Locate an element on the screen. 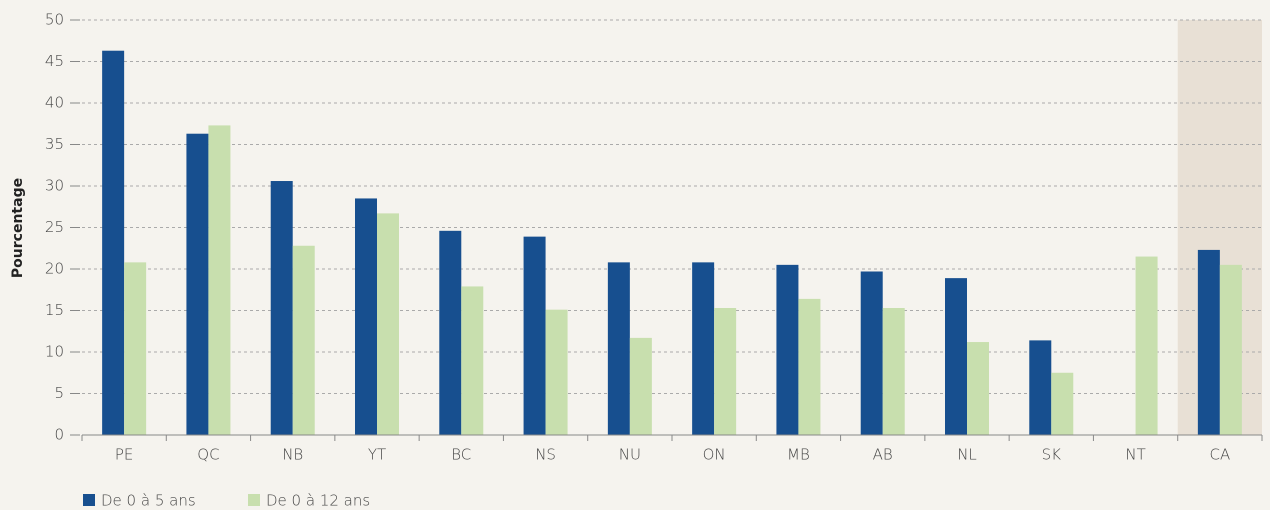 The height and width of the screenshot is (510, 1270). x-tick-label: ON is located at coordinates (714, 455).